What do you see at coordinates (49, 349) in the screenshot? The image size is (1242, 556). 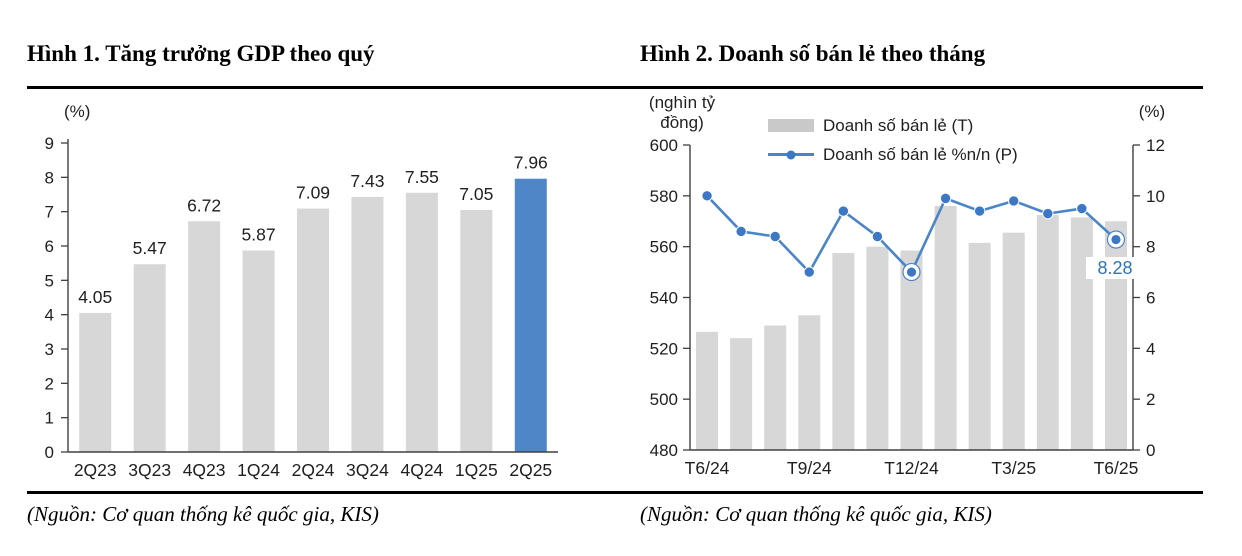 I see `gdp-y-tick-label: 3` at bounding box center [49, 349].